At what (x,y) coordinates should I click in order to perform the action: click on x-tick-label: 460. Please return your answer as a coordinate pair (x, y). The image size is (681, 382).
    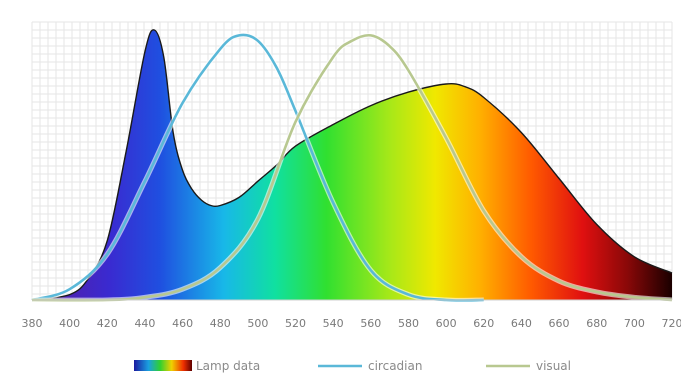
    Looking at the image, I should click on (182, 323).